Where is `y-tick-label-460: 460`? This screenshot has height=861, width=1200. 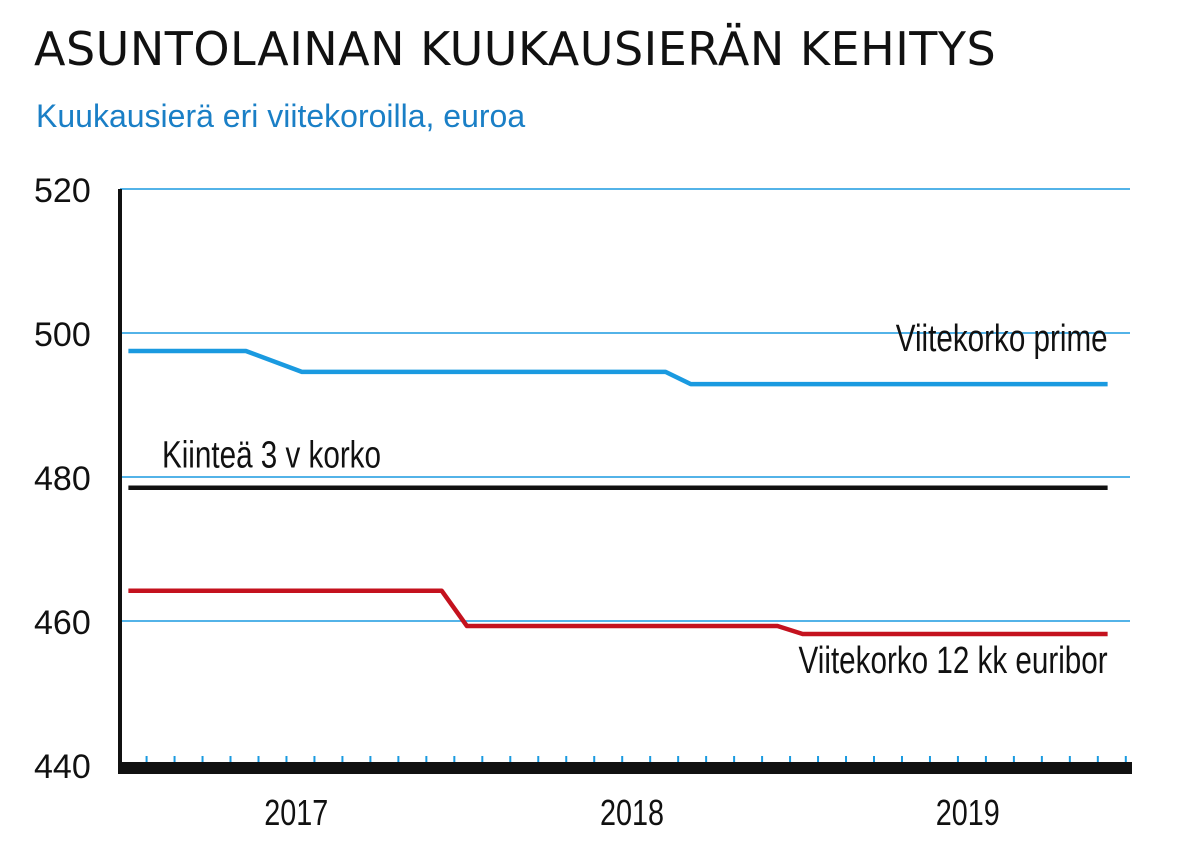
y-tick-label-460: 460 is located at coordinates (62, 623).